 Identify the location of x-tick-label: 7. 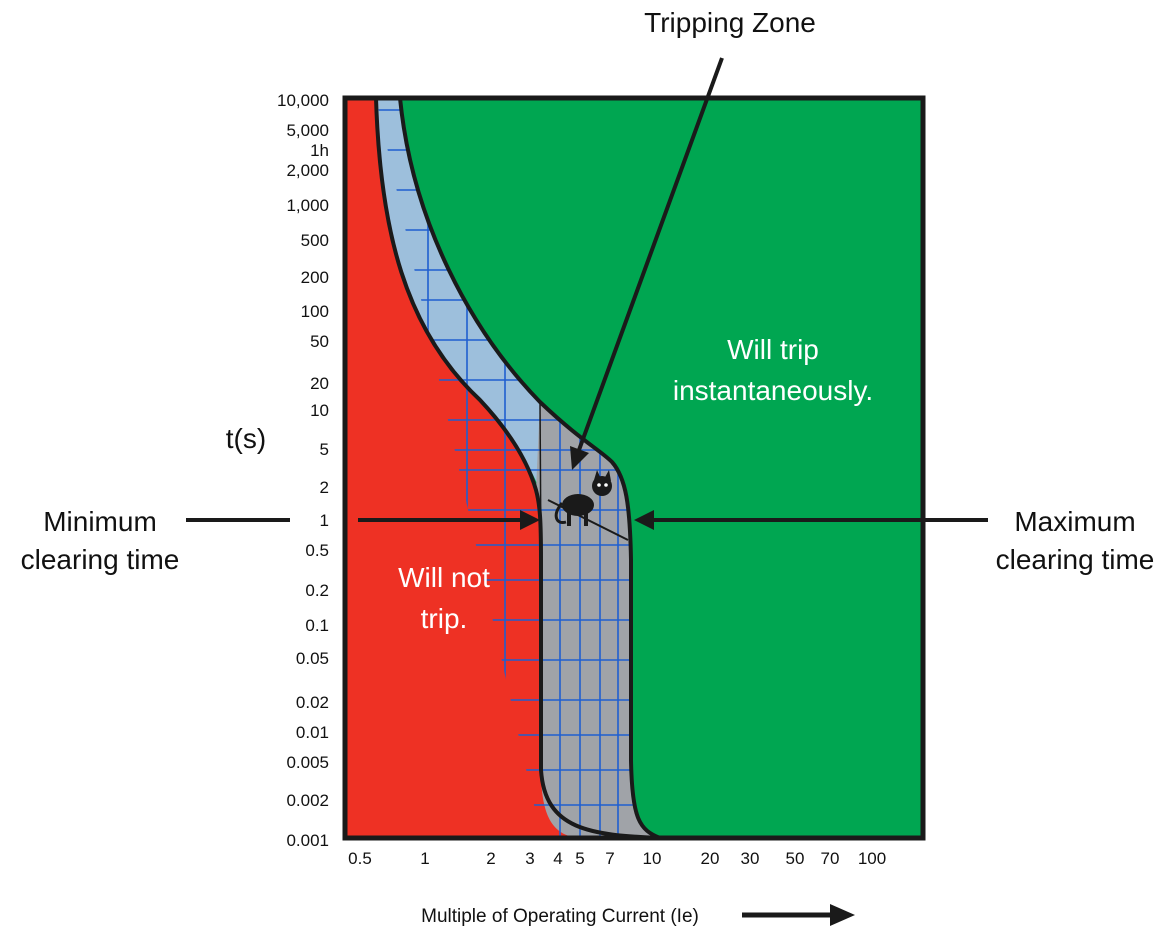
(609, 858).